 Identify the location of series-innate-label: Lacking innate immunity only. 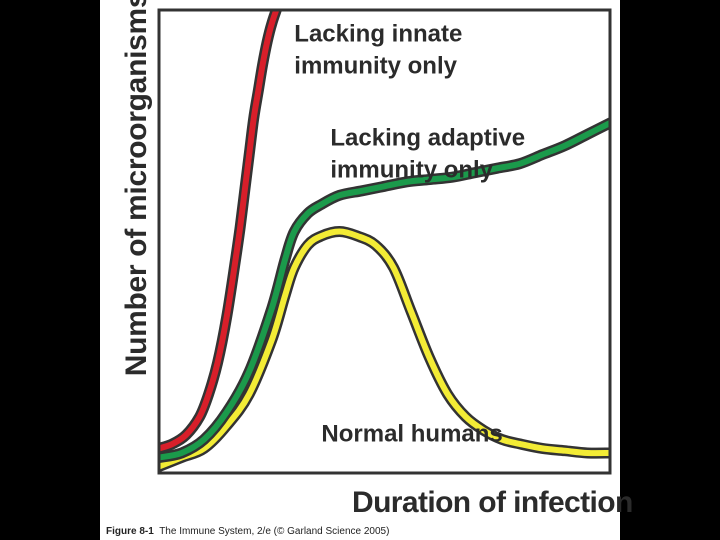
(378, 50).